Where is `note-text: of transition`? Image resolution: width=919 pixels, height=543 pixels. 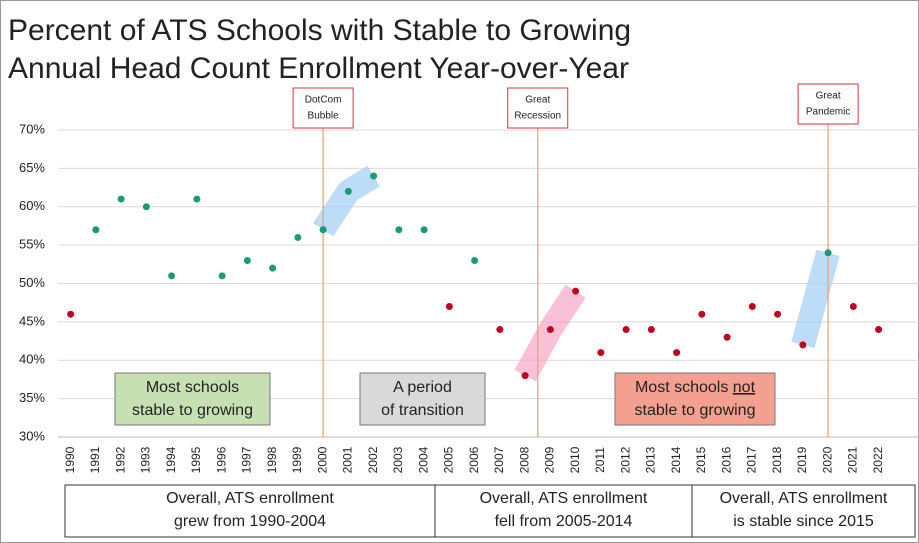
note-text: of transition is located at coordinates (422, 410).